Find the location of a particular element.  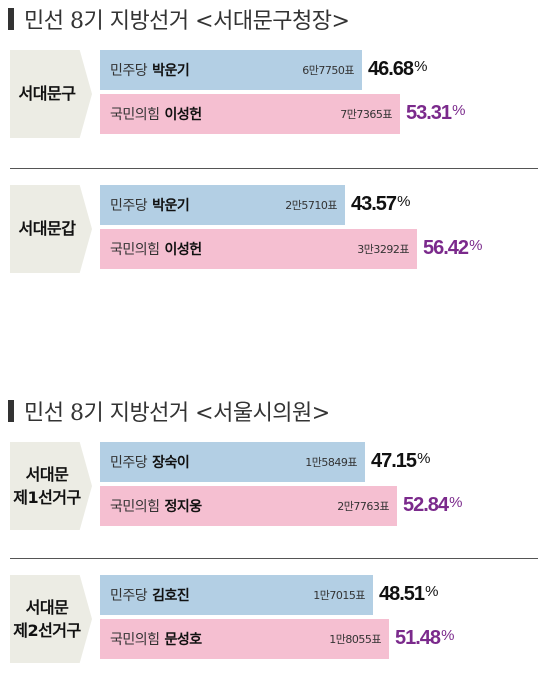

percentage-value: 56.42 is located at coordinates (446, 248).